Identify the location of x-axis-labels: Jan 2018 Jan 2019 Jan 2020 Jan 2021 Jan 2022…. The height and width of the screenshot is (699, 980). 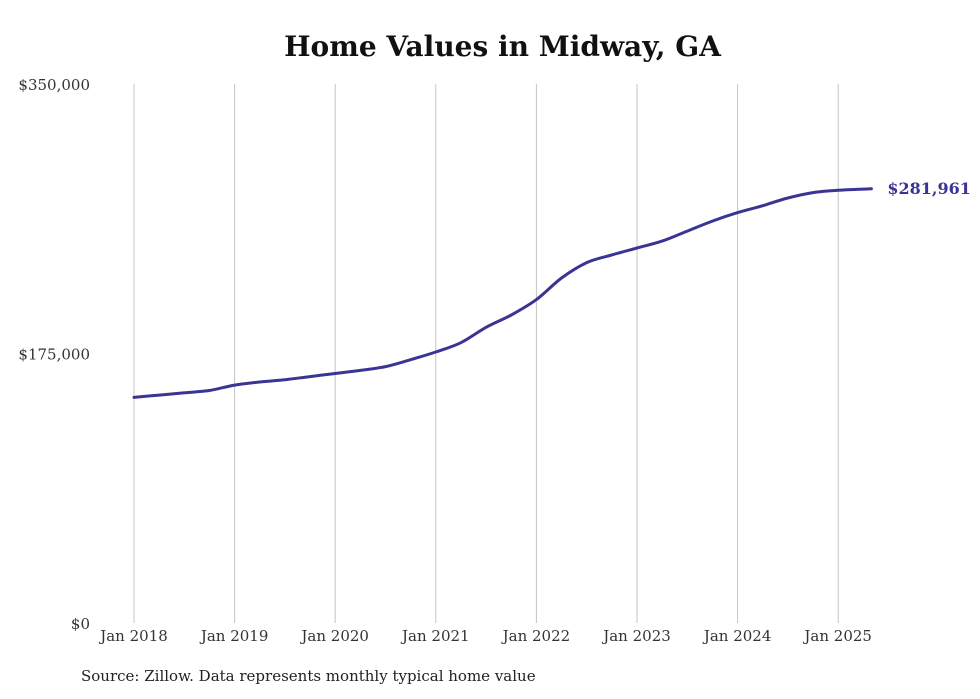
(485, 636).